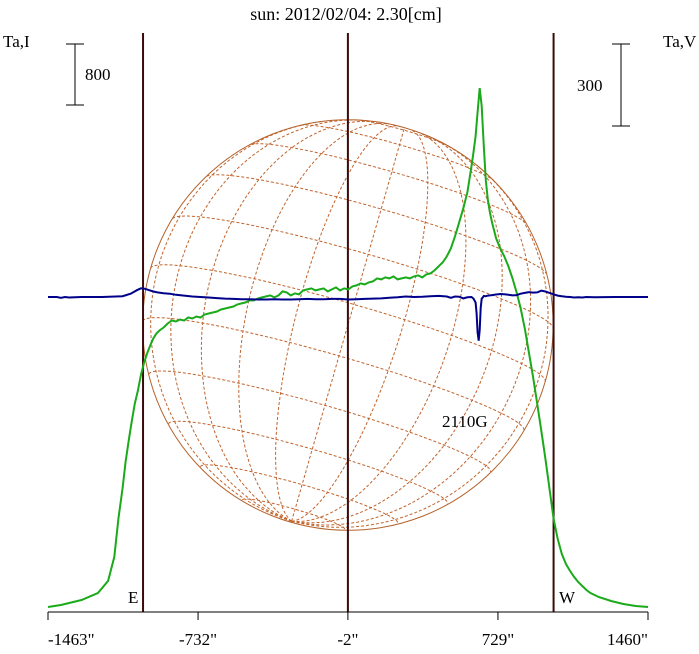  Describe the element at coordinates (465, 421) in the screenshot. I see `active-region-annotation: 2110G` at that location.